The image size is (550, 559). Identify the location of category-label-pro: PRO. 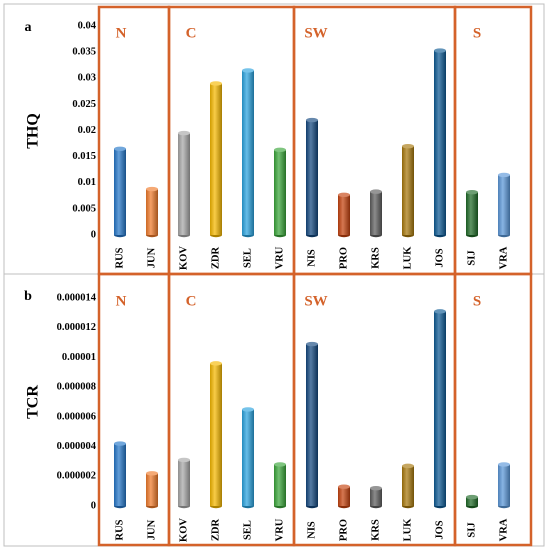
(343, 258).